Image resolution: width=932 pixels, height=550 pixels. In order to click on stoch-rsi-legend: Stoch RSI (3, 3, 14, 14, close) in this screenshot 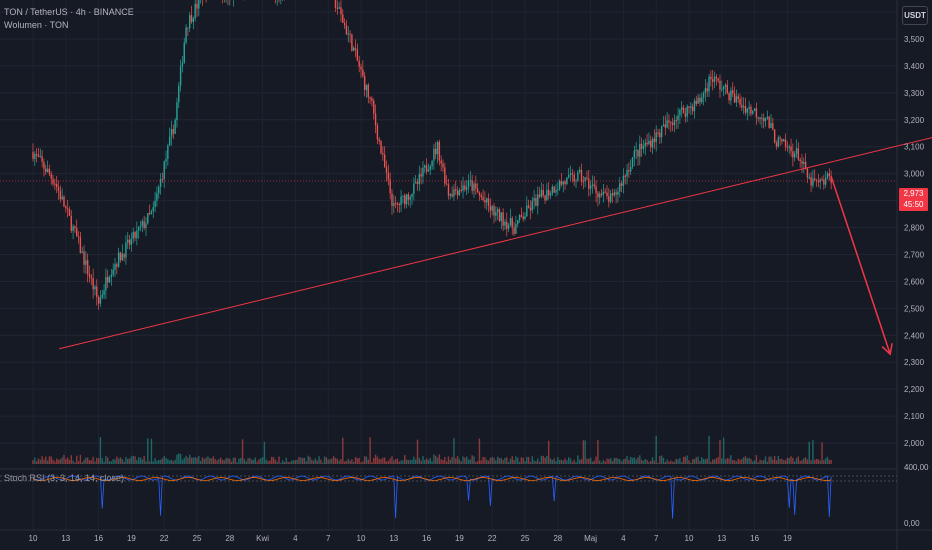, I will do `click(64, 478)`.